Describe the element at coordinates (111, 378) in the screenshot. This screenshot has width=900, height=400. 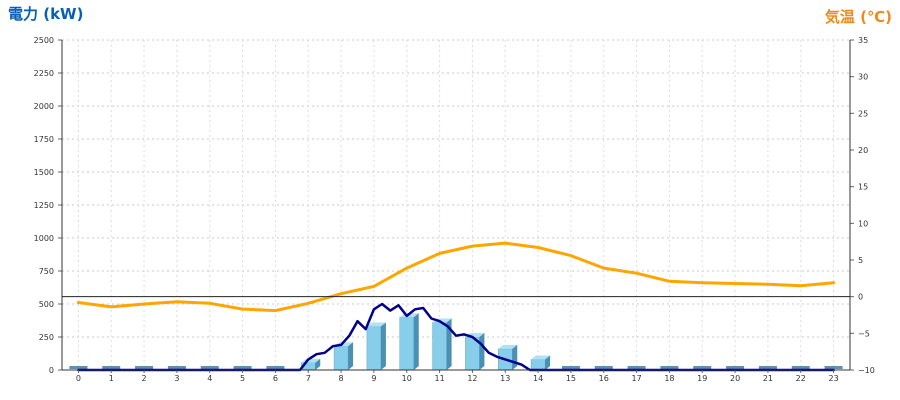
I see `x-tick-label: 1` at that location.